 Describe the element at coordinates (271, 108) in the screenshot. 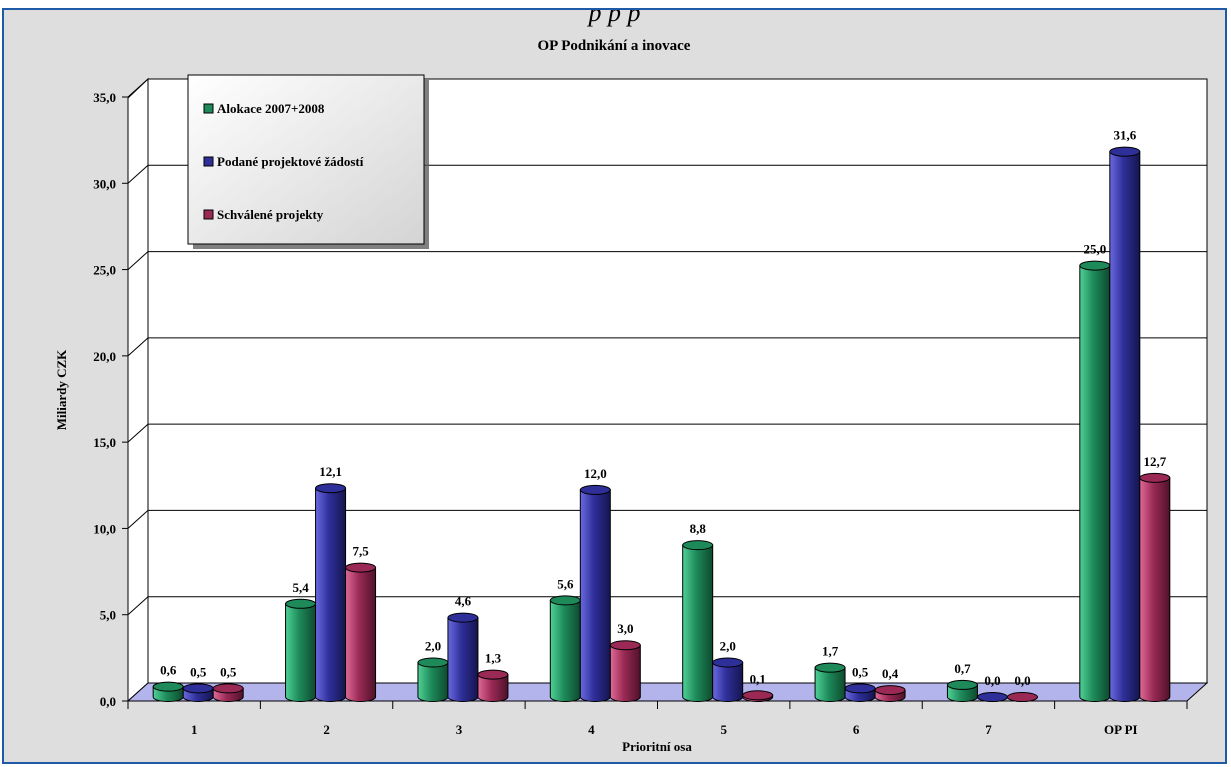

I see `legend-label: Alokace 2007+2008` at that location.